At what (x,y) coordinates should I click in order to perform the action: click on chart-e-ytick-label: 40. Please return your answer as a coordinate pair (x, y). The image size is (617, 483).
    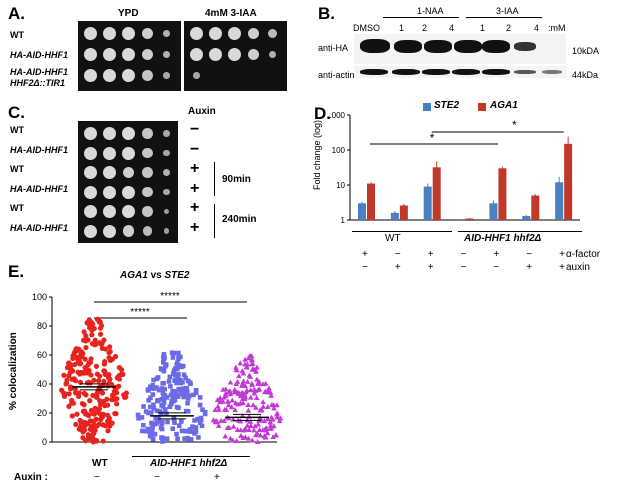
    Looking at the image, I should click on (42, 384).